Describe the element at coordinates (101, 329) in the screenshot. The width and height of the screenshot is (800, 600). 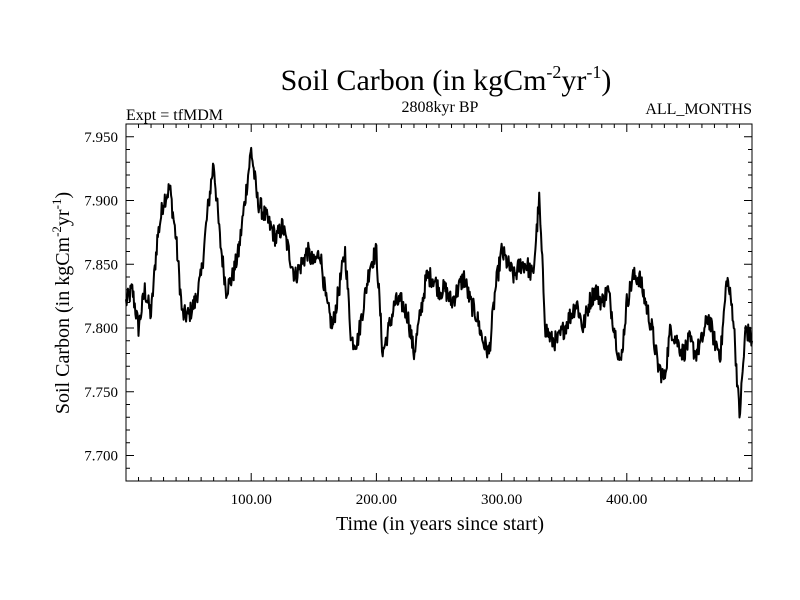
I see `y-tick-label: 7.800` at that location.